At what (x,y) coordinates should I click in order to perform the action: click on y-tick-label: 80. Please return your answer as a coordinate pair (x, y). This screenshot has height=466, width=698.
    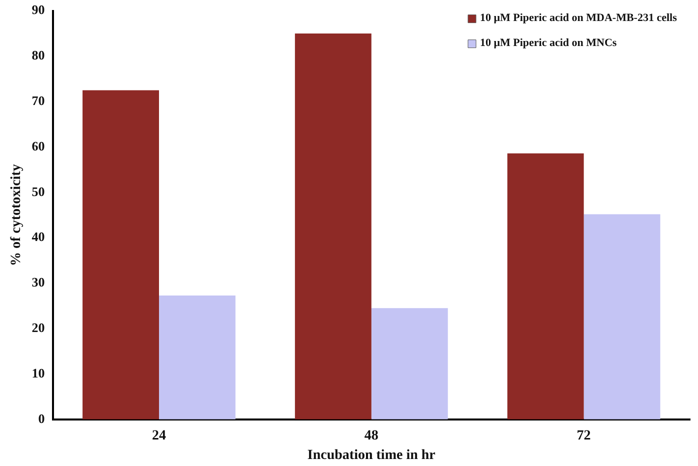
    Looking at the image, I should click on (38, 55).